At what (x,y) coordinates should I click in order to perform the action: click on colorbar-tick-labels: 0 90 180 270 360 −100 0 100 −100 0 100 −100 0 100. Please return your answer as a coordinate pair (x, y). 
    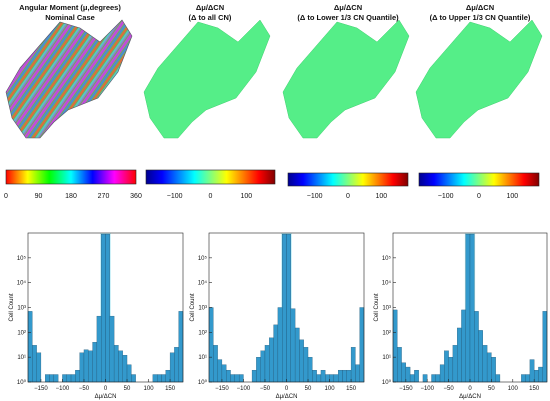
    Looking at the image, I should click on (261, 196).